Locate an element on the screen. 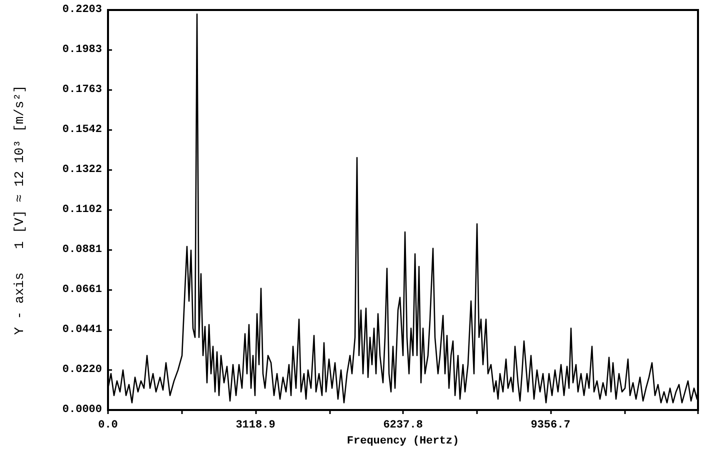 The image size is (712, 459). x-tick-label: 6237.8 is located at coordinates (403, 426).